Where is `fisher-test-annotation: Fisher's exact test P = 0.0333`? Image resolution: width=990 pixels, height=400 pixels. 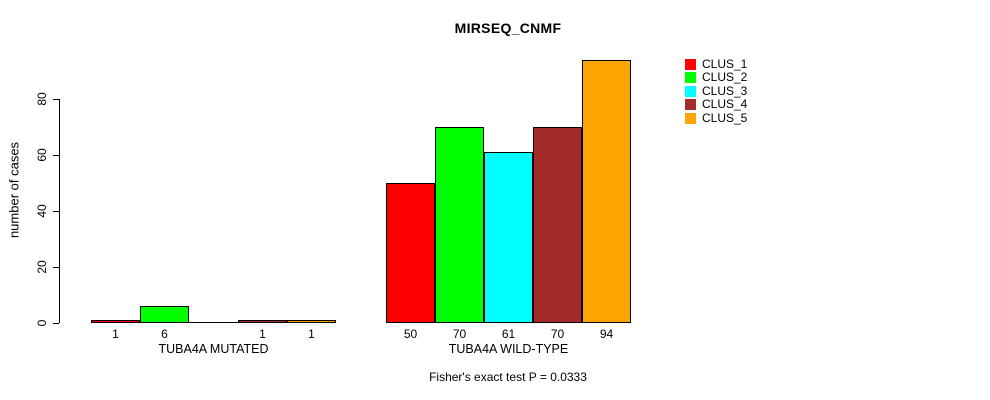
fisher-test-annotation: Fisher's exact test P = 0.0333 is located at coordinates (508, 377).